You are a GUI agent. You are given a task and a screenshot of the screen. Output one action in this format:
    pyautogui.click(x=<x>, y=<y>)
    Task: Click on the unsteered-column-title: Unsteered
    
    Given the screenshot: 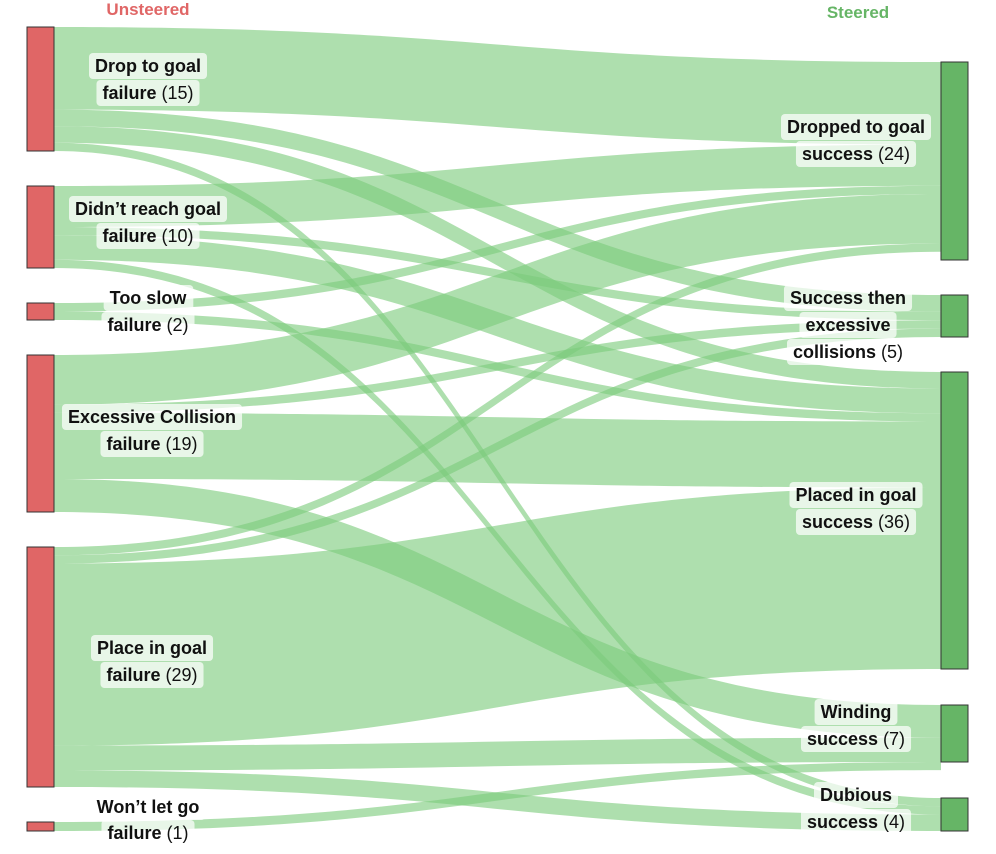 What is the action you would take?
    pyautogui.click(x=147, y=9)
    